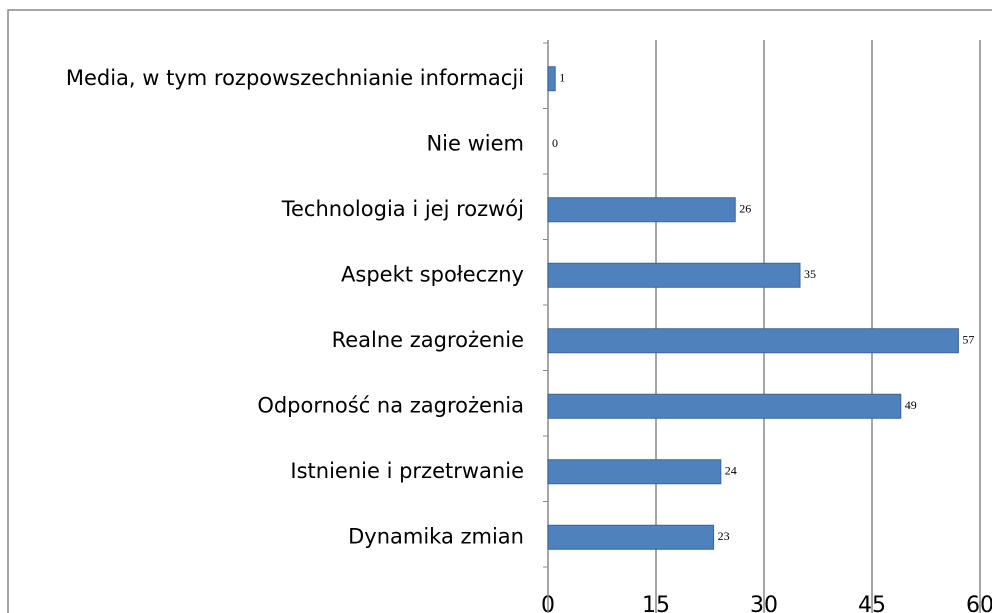 The height and width of the screenshot is (613, 992). I want to click on x-tick-label: 60, so click(979, 603).